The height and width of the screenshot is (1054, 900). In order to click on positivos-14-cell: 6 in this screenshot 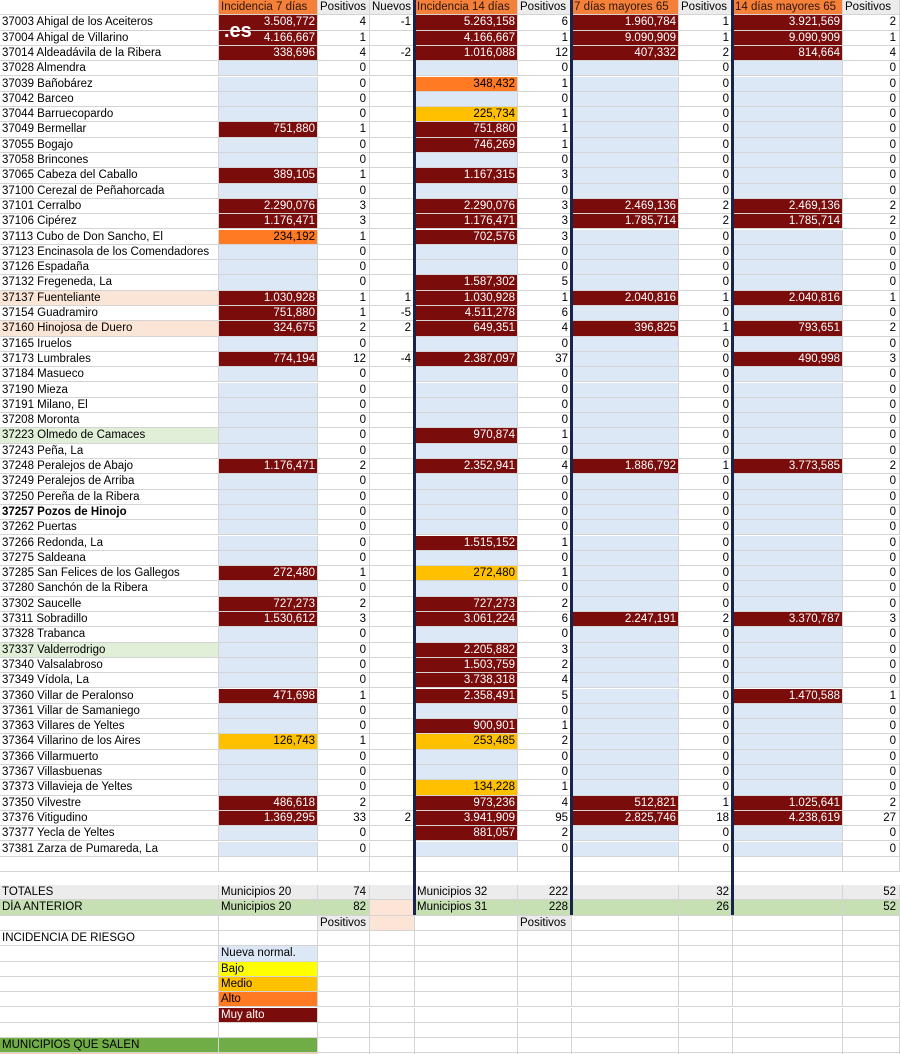, I will do `click(545, 314)`.